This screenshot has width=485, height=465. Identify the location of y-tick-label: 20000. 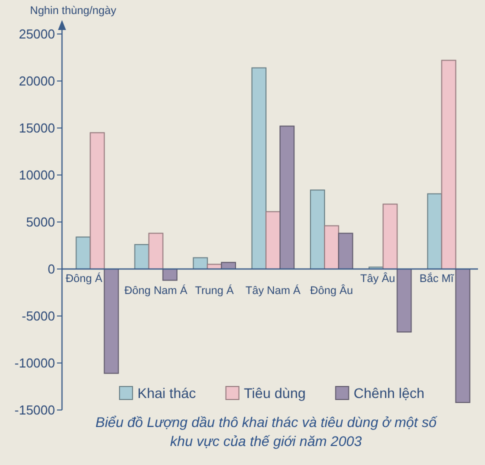
(36, 81).